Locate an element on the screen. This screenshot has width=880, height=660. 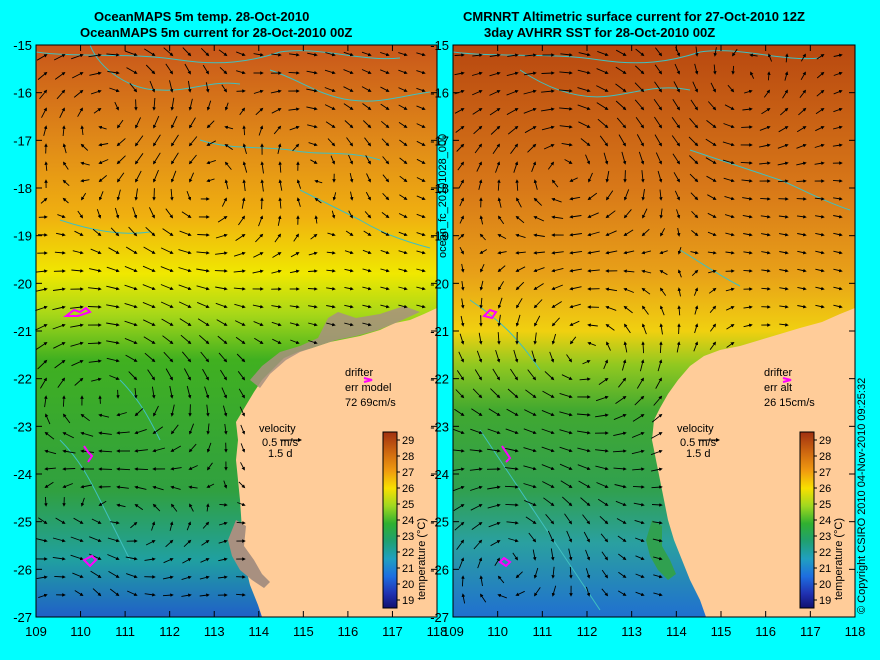
lat-tick-label: -20 is located at coordinates (439, 283).